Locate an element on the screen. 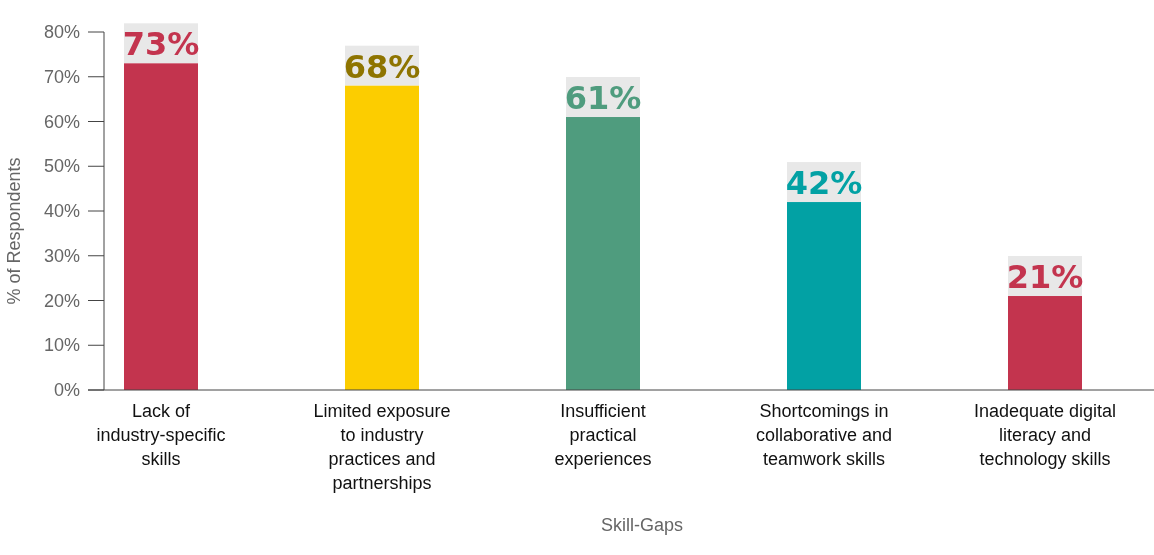 The width and height of the screenshot is (1154, 555). x-tick-label: Limited exposure to industry practices and partnerships is located at coordinates (382, 447).